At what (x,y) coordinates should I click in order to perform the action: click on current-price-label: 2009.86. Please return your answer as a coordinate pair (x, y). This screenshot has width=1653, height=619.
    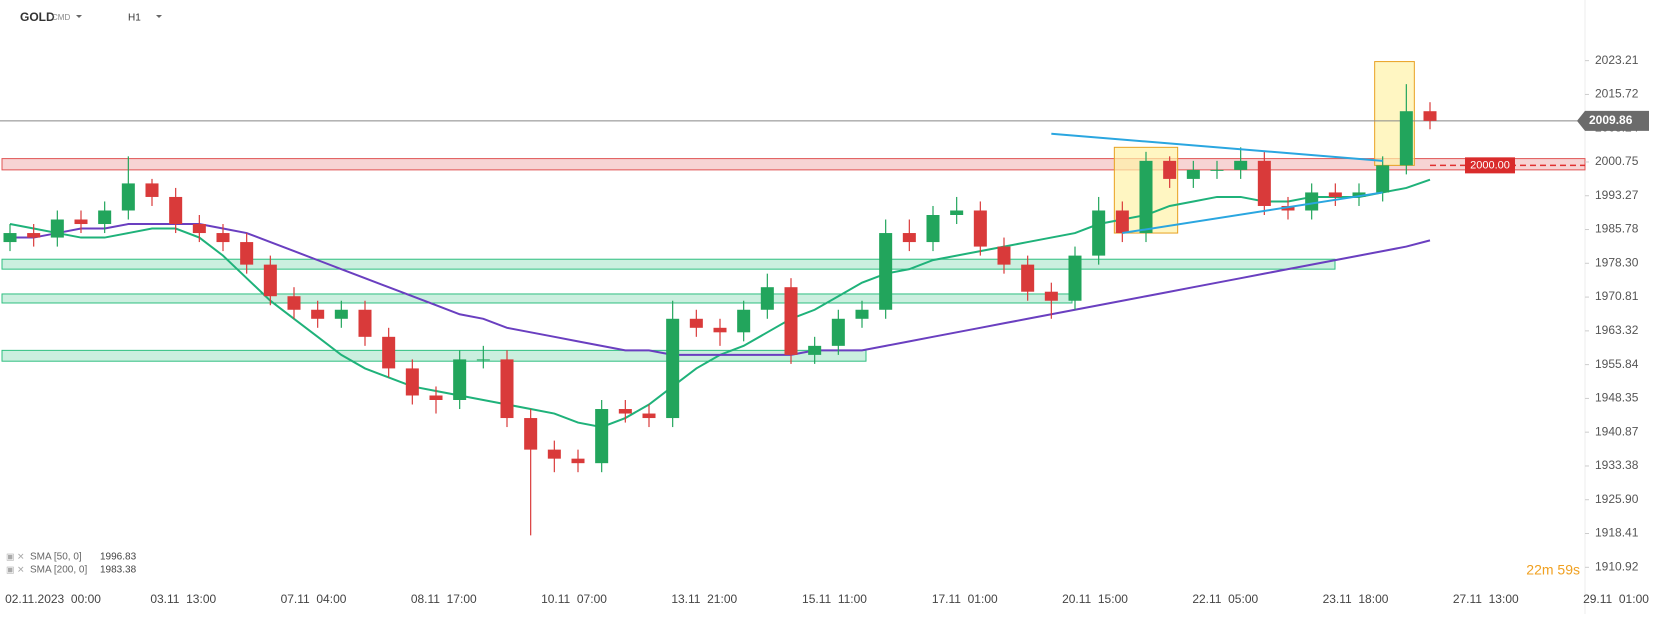
    Looking at the image, I should click on (1611, 120).